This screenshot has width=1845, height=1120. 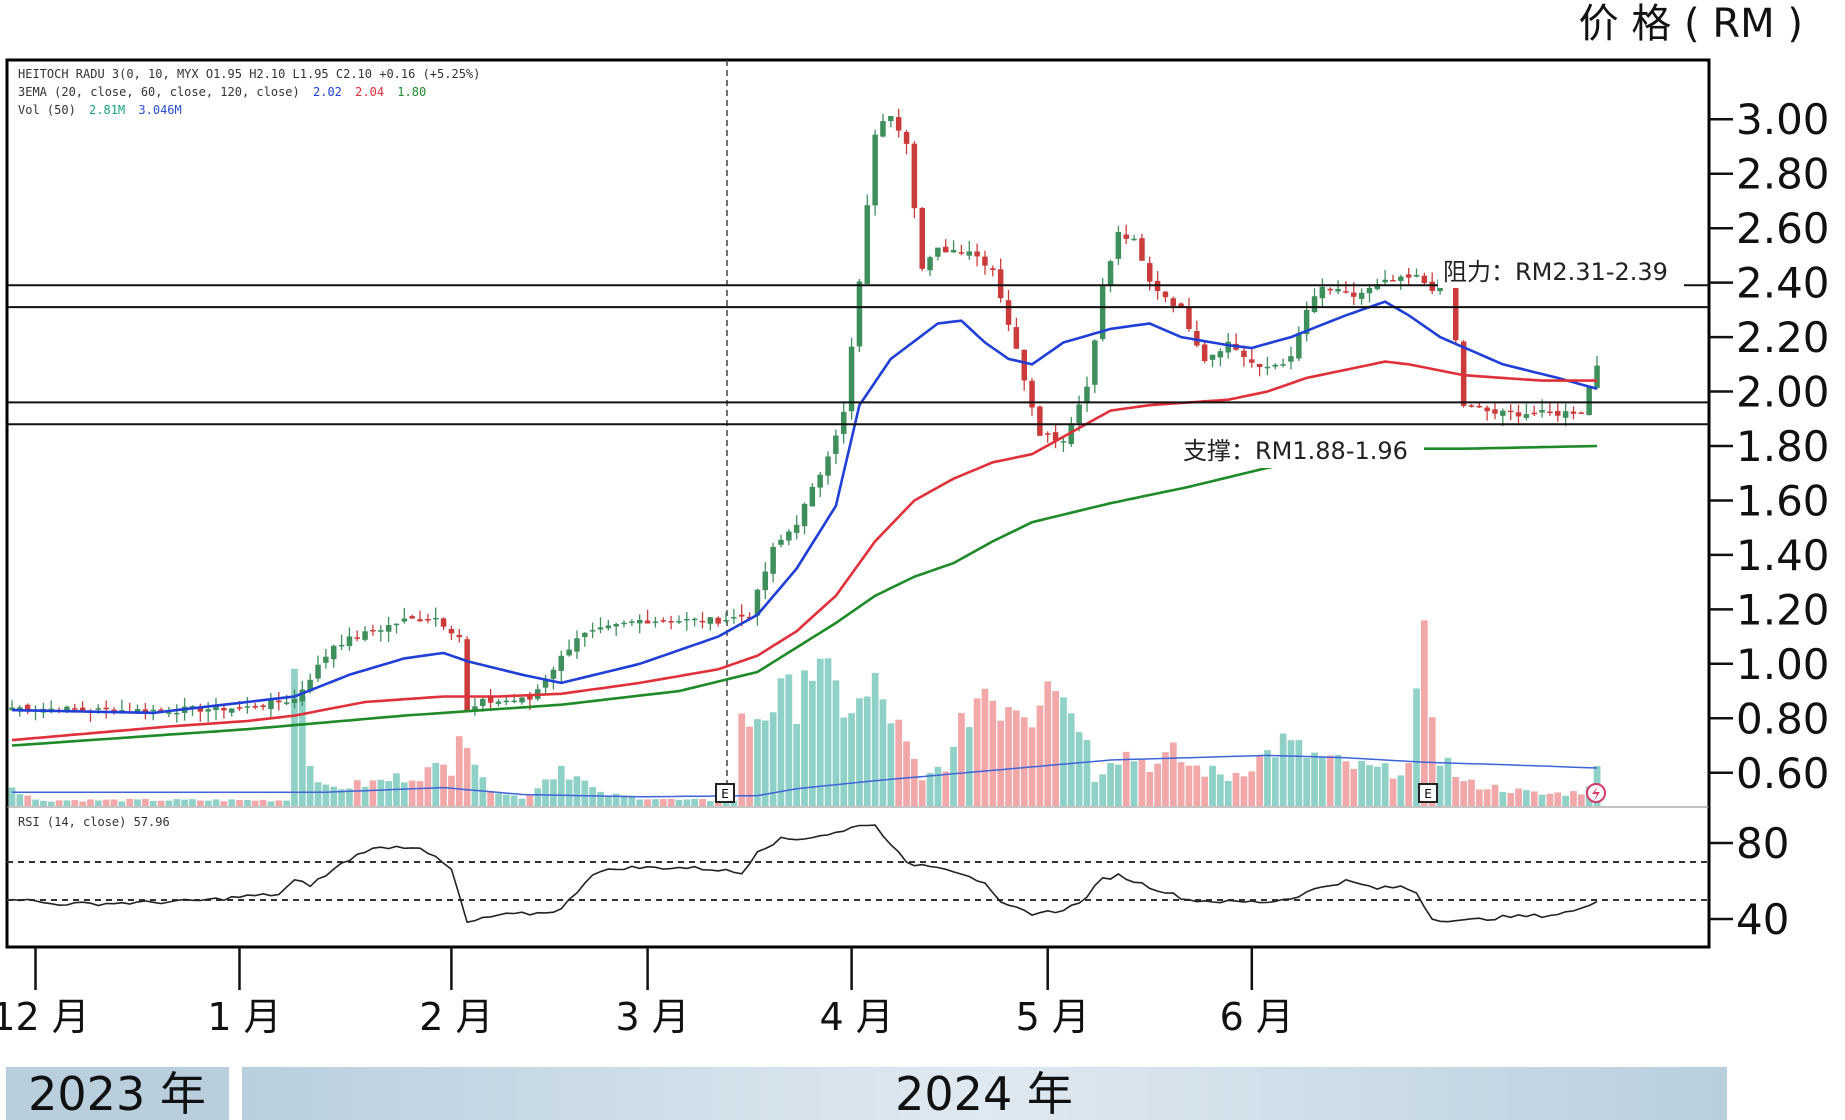 I want to click on volume-bars, so click(x=804, y=713).